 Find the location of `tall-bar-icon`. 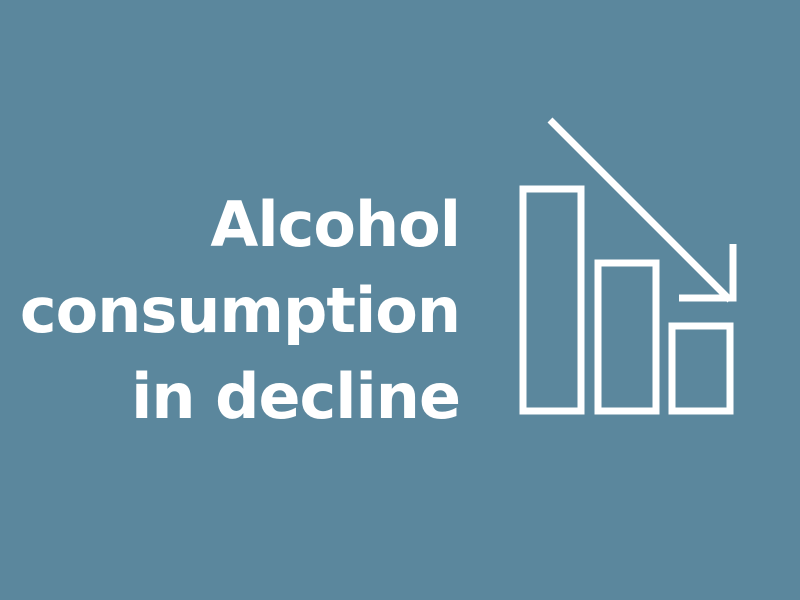

tall-bar-icon is located at coordinates (552, 300).